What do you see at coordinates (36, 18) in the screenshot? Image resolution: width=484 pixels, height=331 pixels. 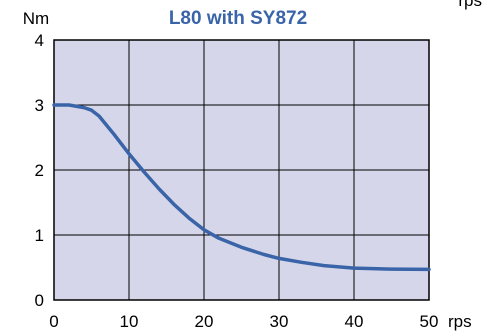 I see `y-axis-unit-label: Nm` at bounding box center [36, 18].